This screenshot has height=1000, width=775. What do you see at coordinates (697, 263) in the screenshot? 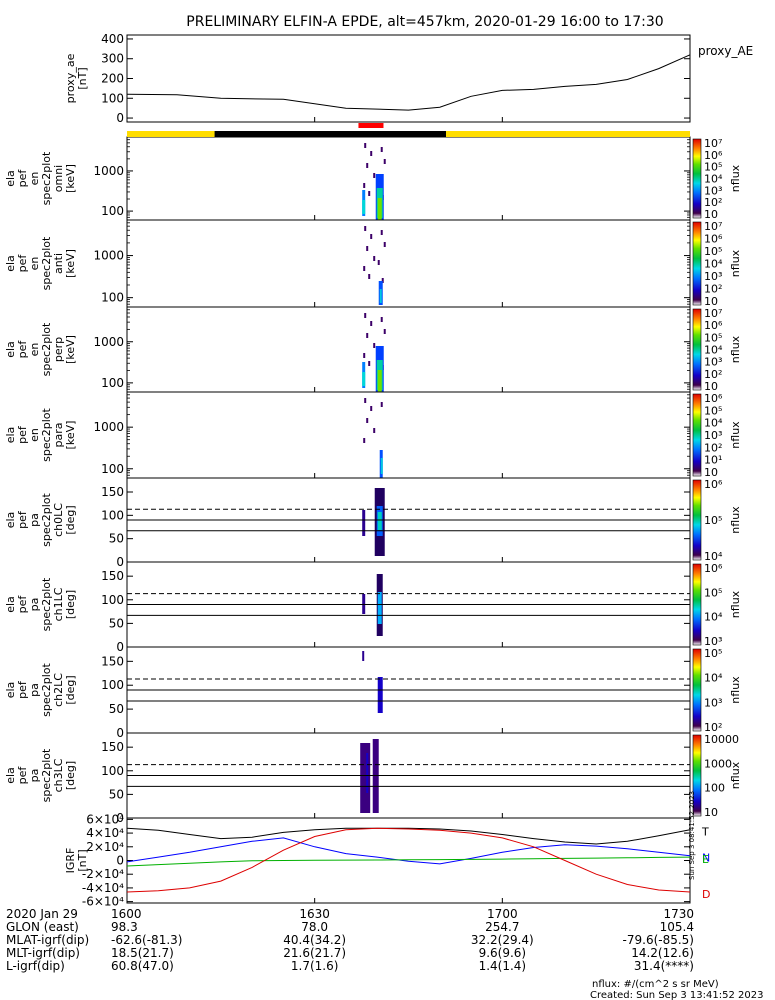
I see `panel-2-colorbar` at bounding box center [697, 263].